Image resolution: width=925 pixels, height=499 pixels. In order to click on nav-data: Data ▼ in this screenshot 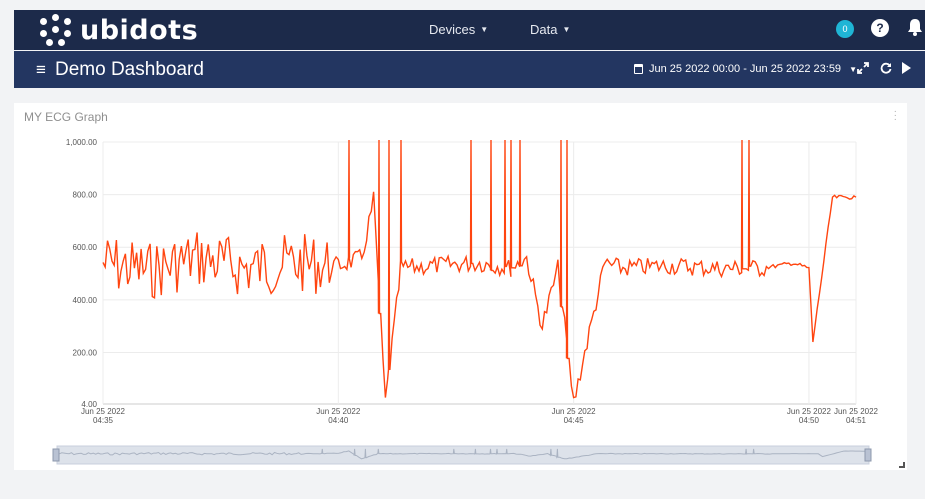, I will do `click(550, 29)`.